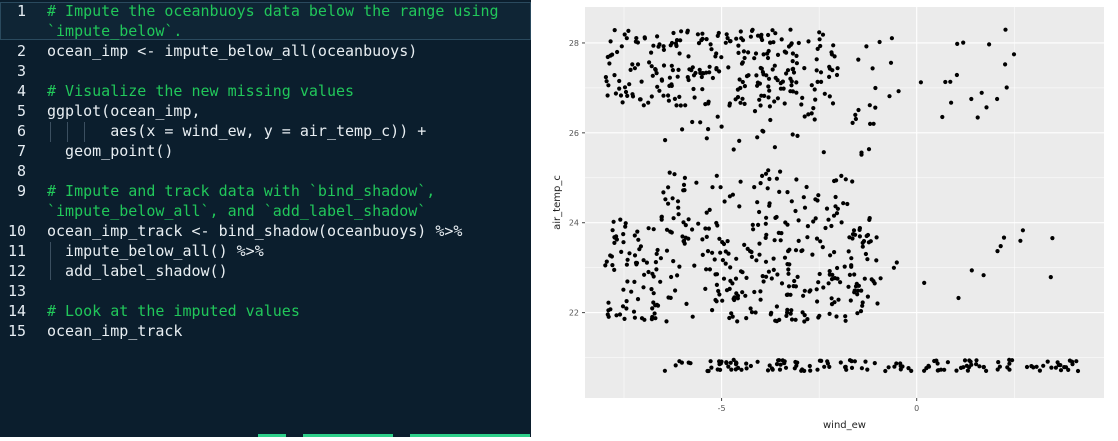 The width and height of the screenshot is (1118, 441). What do you see at coordinates (21, 71) in the screenshot?
I see `line-number: 3` at bounding box center [21, 71].